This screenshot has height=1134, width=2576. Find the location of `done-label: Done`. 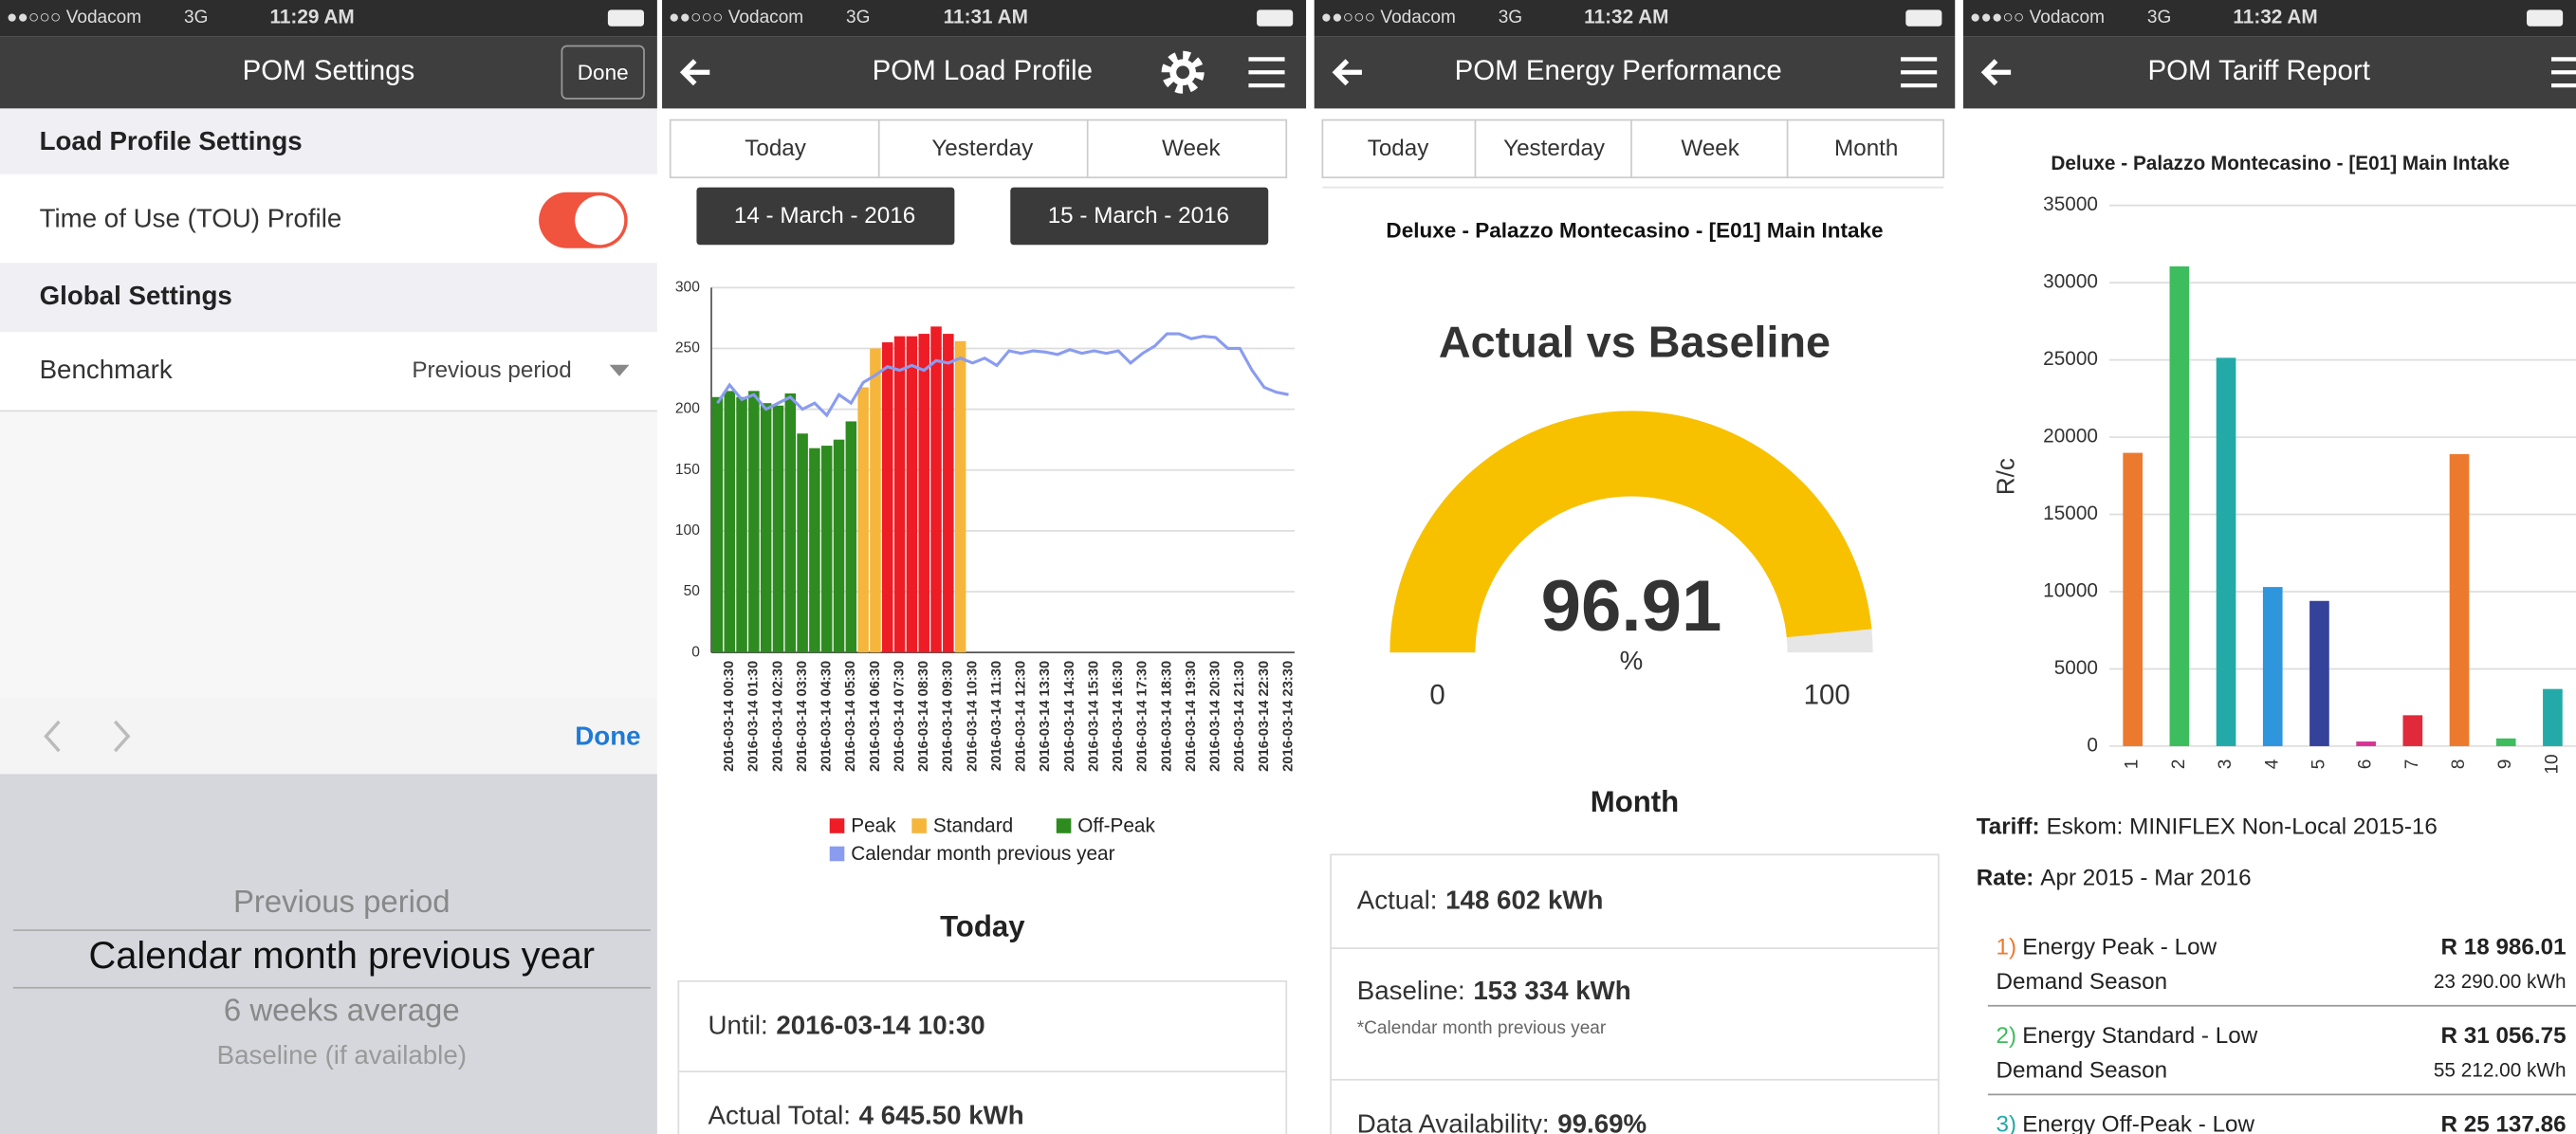

done-label: Done is located at coordinates (603, 73).